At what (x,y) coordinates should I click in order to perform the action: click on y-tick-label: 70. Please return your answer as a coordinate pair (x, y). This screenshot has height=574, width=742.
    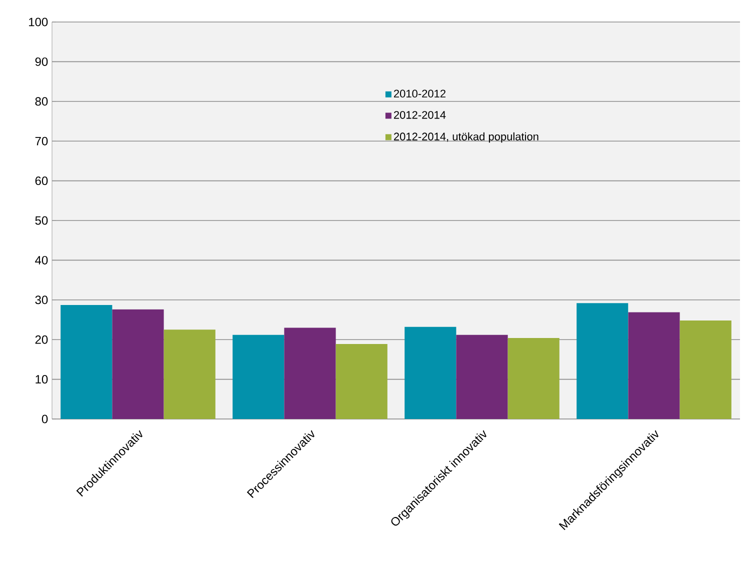
    Looking at the image, I should click on (41, 141).